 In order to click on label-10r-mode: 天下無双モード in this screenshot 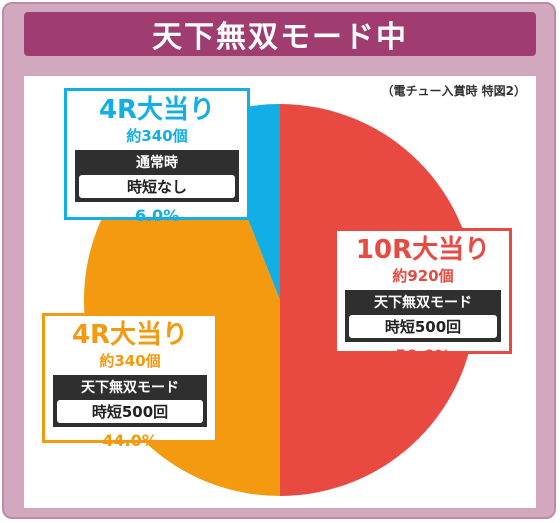, I will do `click(423, 303)`.